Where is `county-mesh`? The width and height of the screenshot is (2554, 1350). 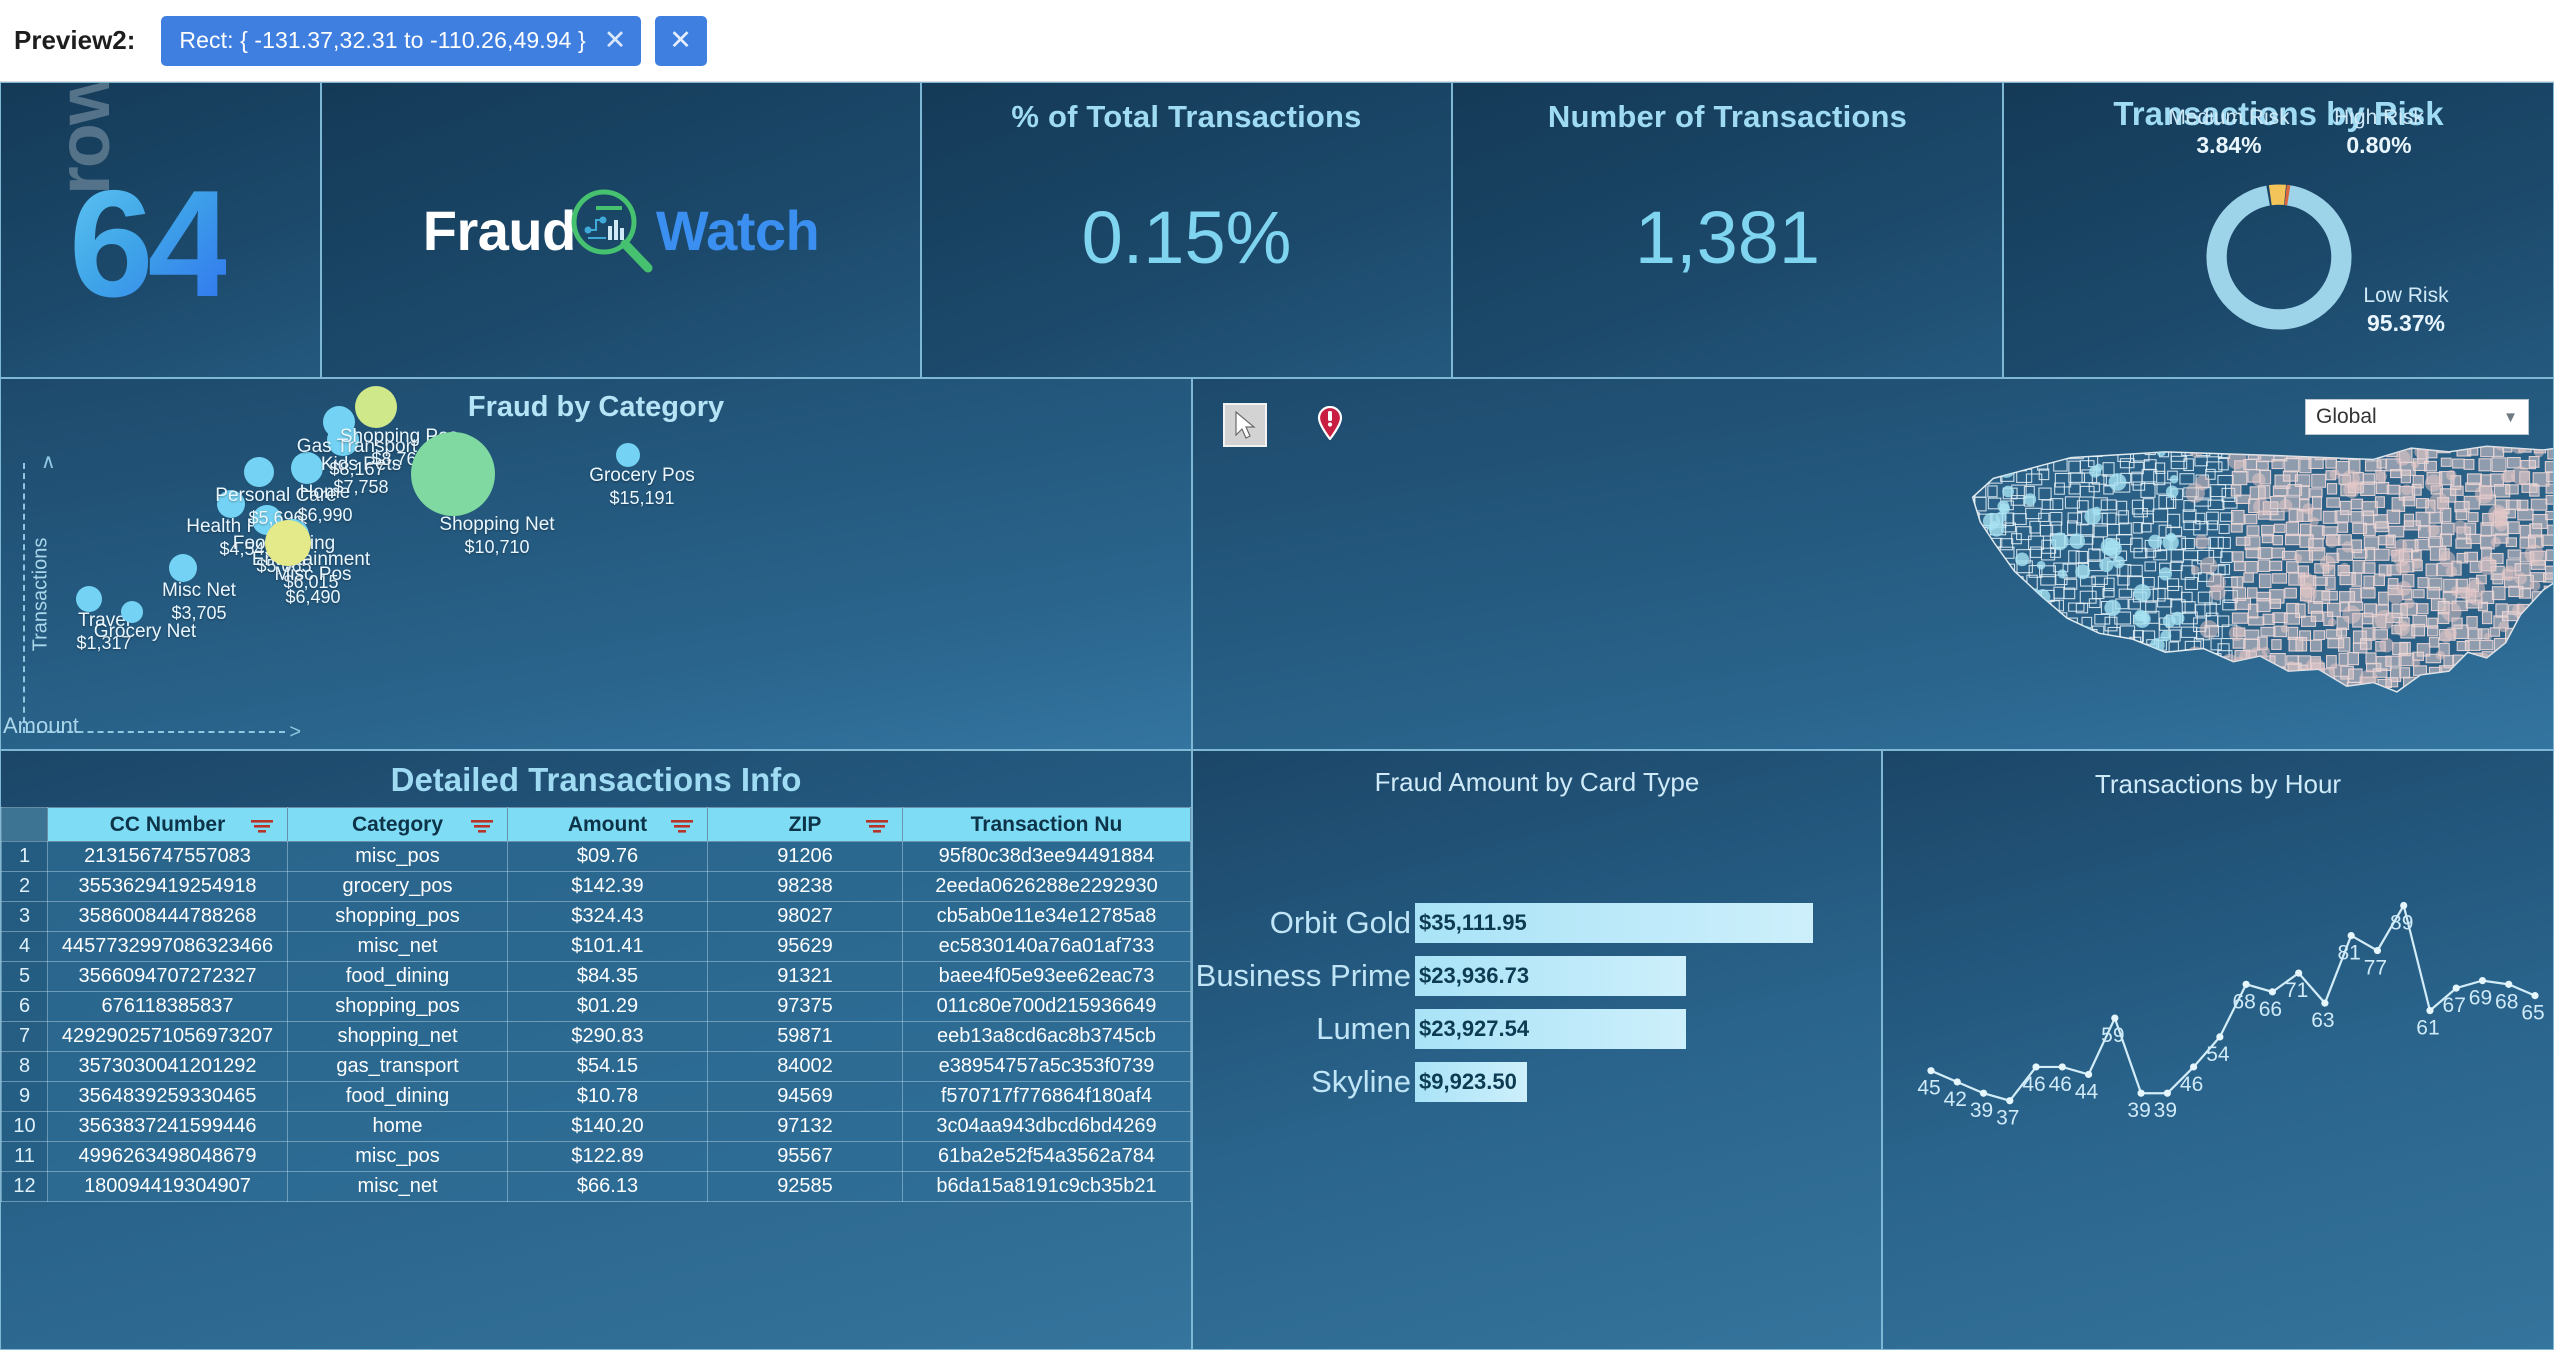 county-mesh is located at coordinates (2262, 568).